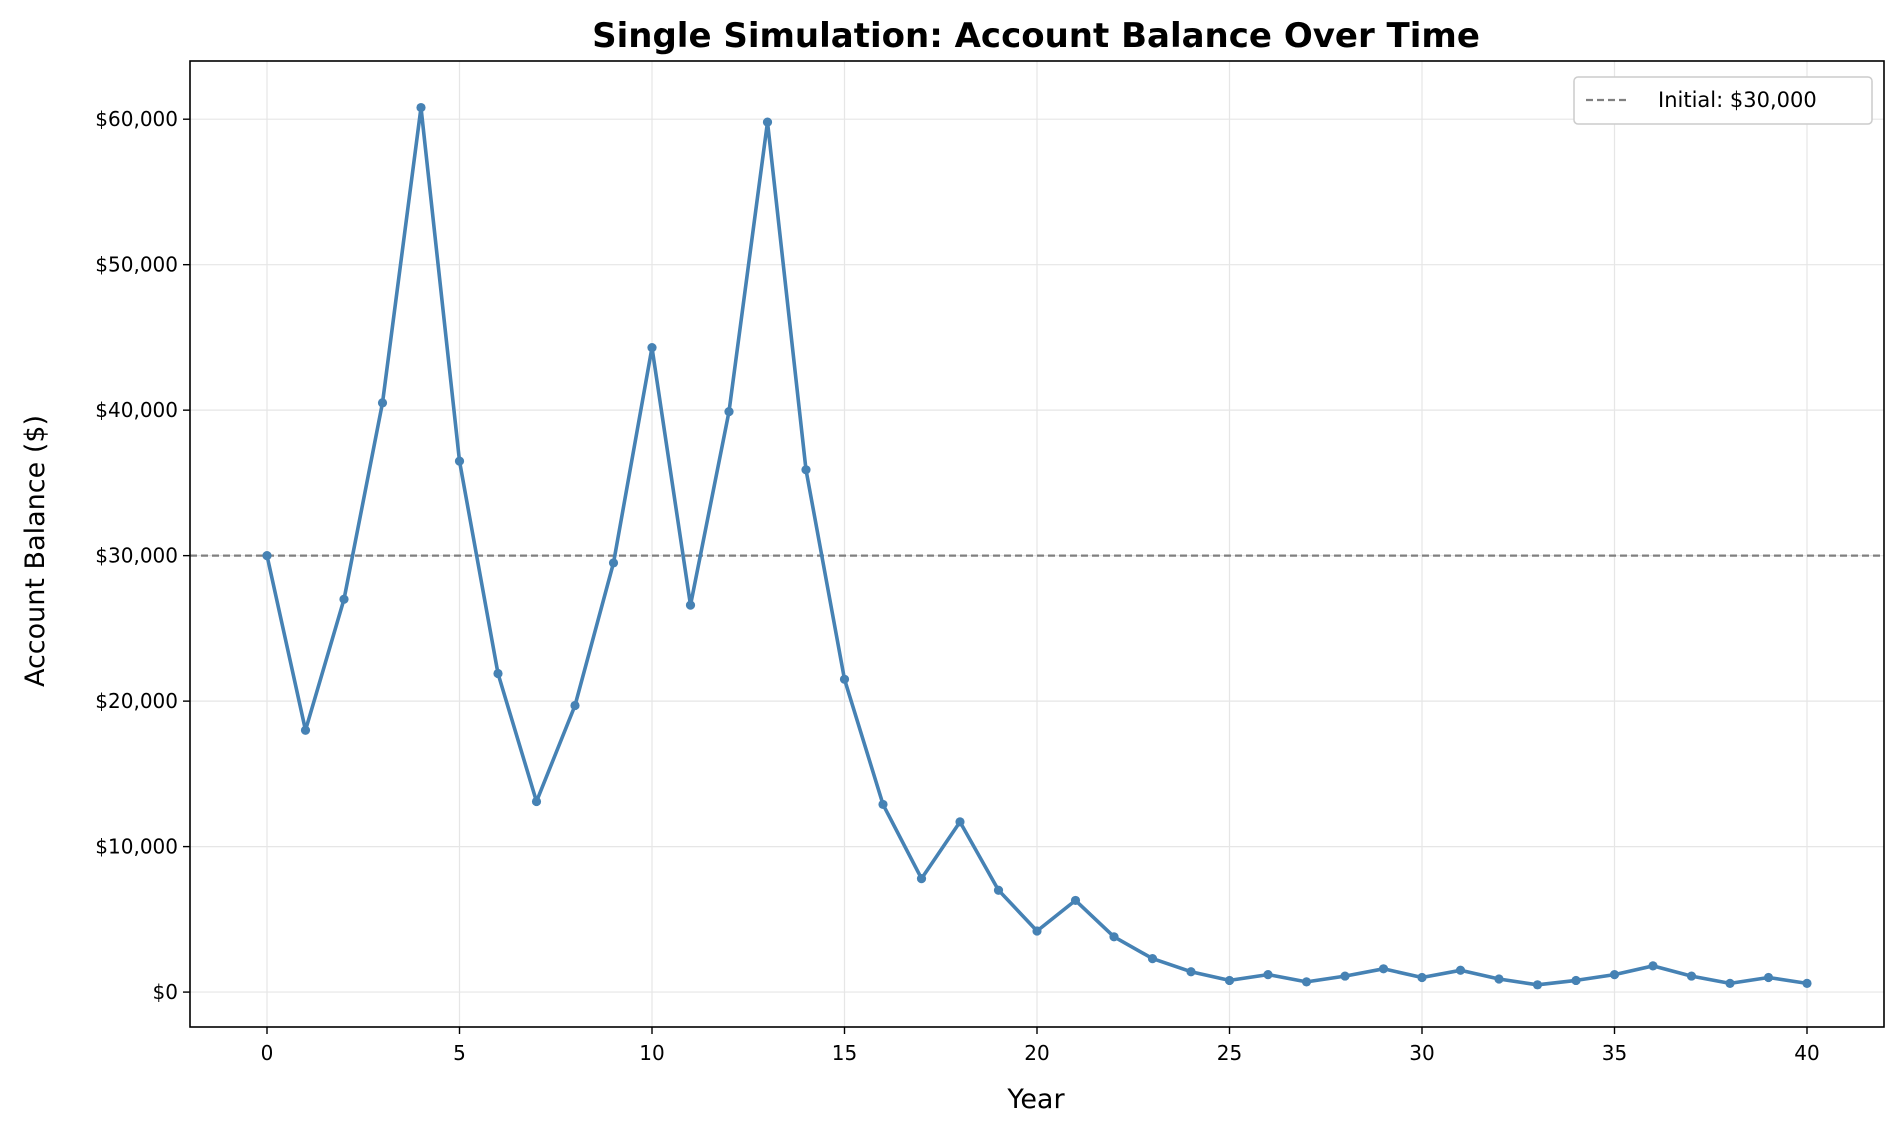  Describe the element at coordinates (1614, 1053) in the screenshot. I see `x-tick-label: 35` at that location.